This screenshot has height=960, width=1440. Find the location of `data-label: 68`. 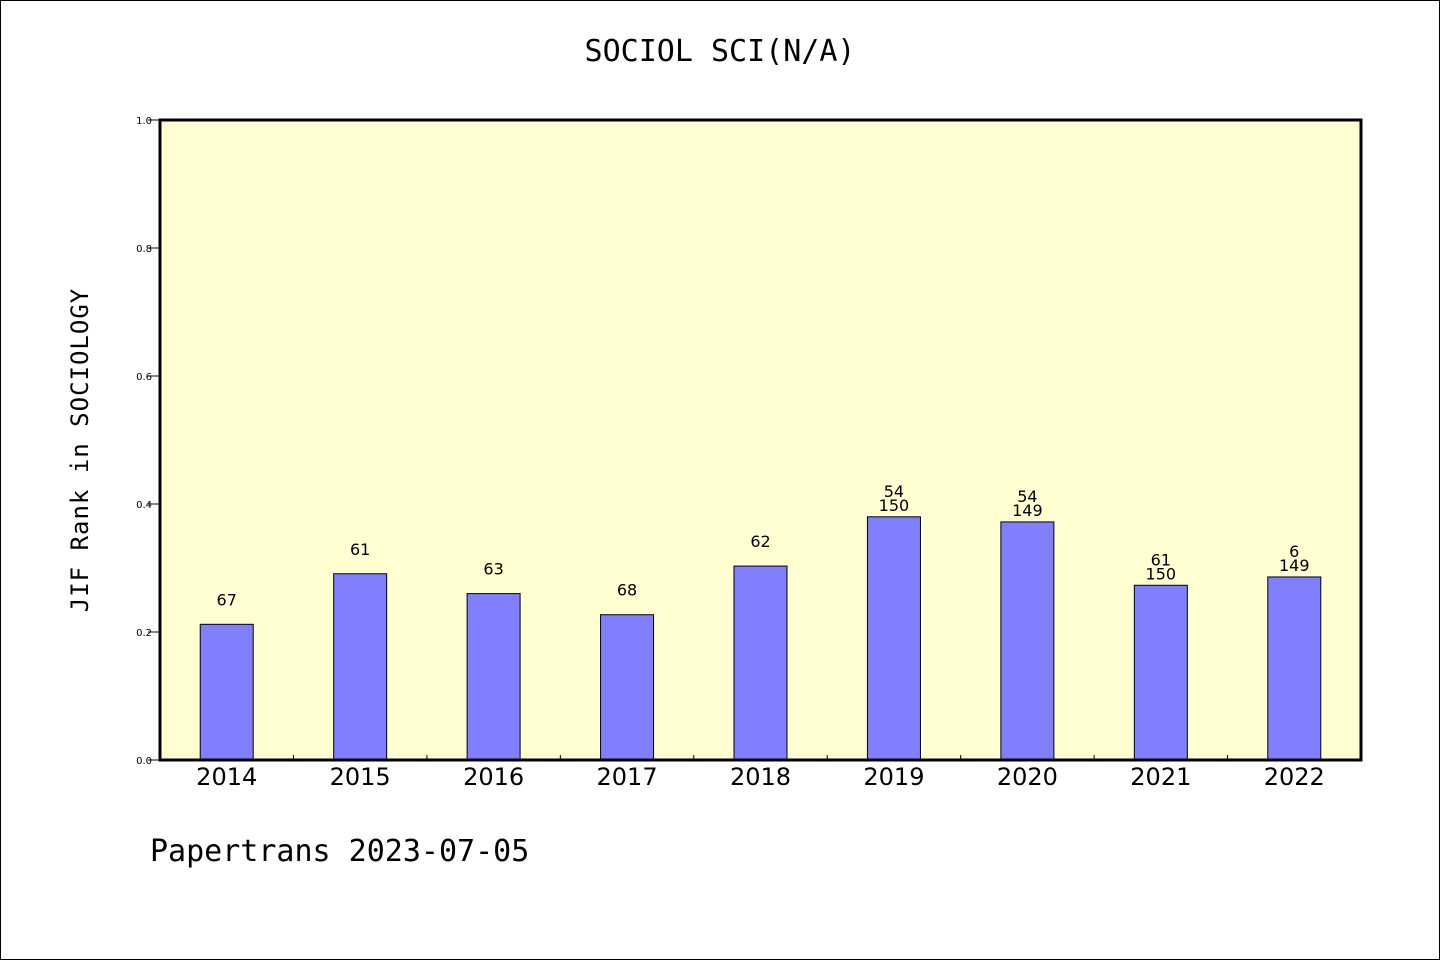

data-label: 68 is located at coordinates (627, 590).